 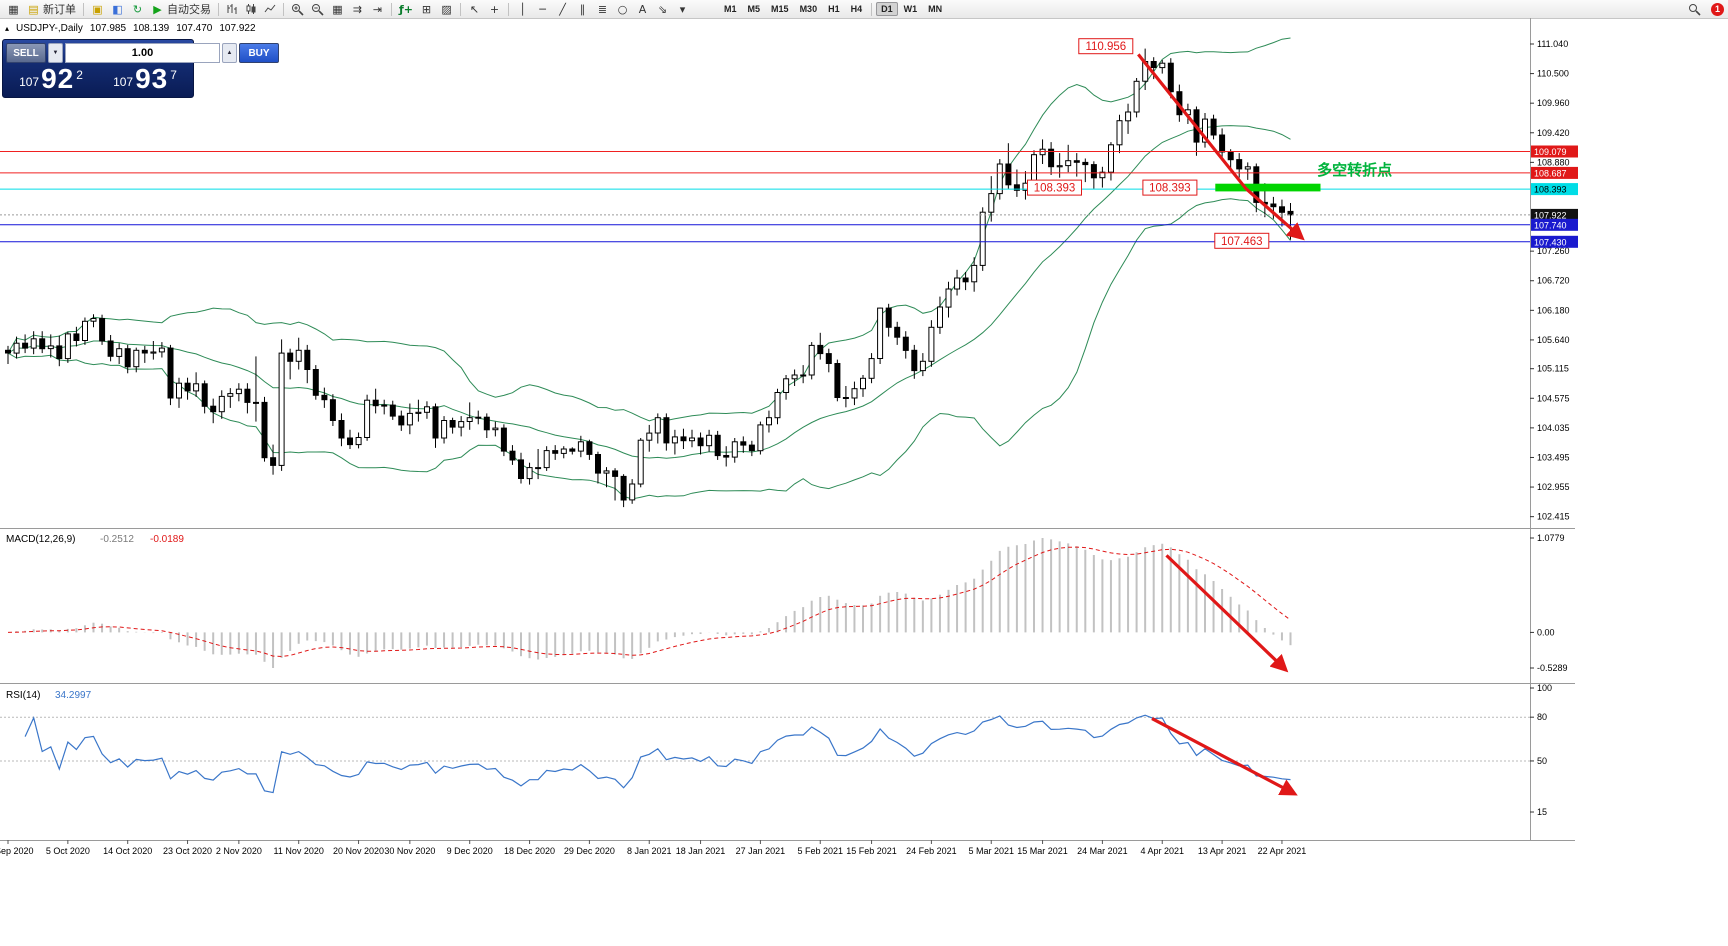 What do you see at coordinates (582, 9) in the screenshot?
I see `channel-button: ∥` at bounding box center [582, 9].